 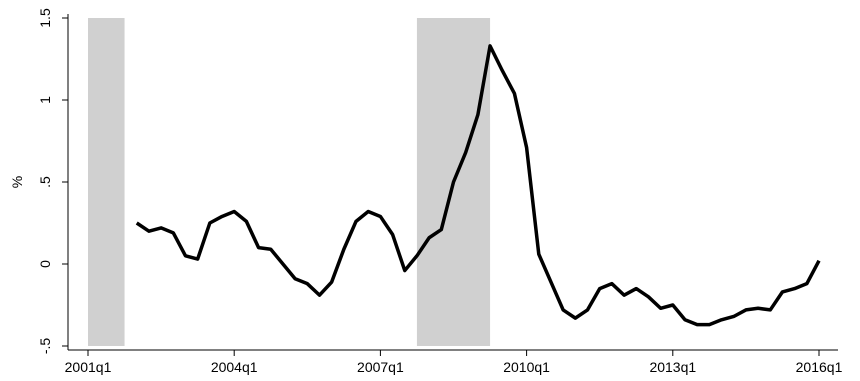 What do you see at coordinates (380, 367) in the screenshot?
I see `x-tick-label: 2007q1` at bounding box center [380, 367].